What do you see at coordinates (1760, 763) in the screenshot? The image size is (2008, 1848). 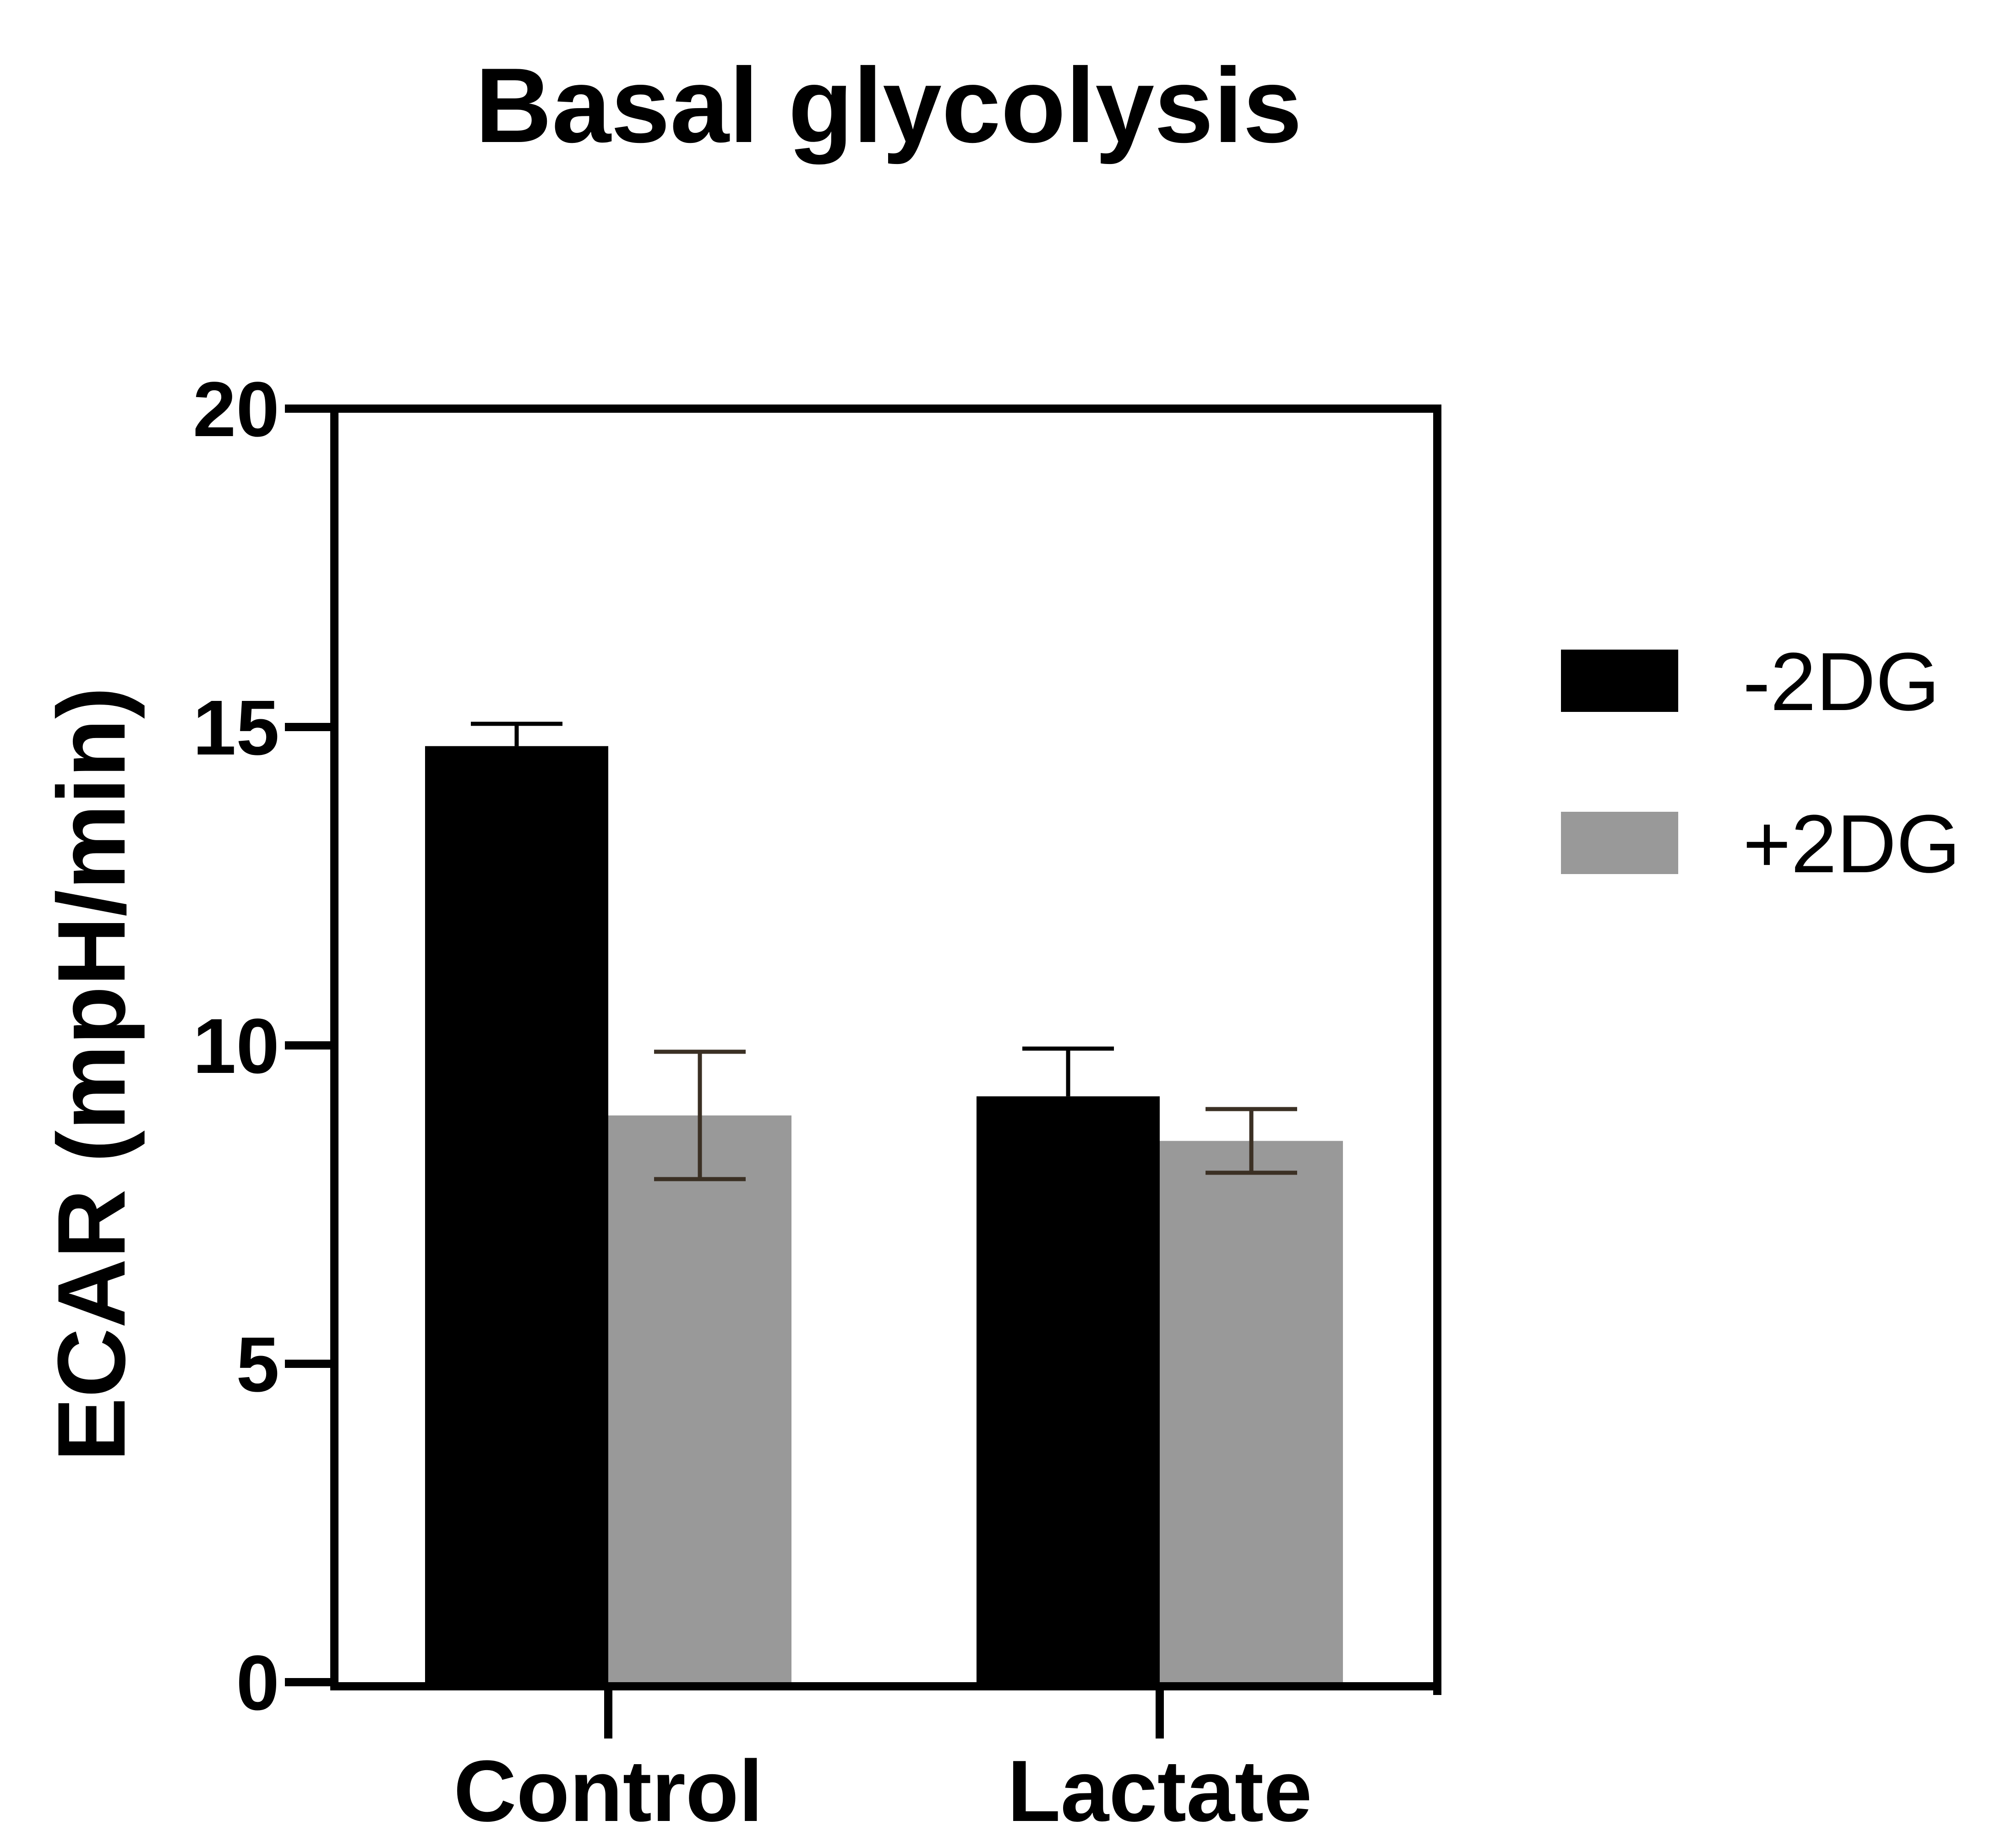 I see `legend: -2DG +2DG` at bounding box center [1760, 763].